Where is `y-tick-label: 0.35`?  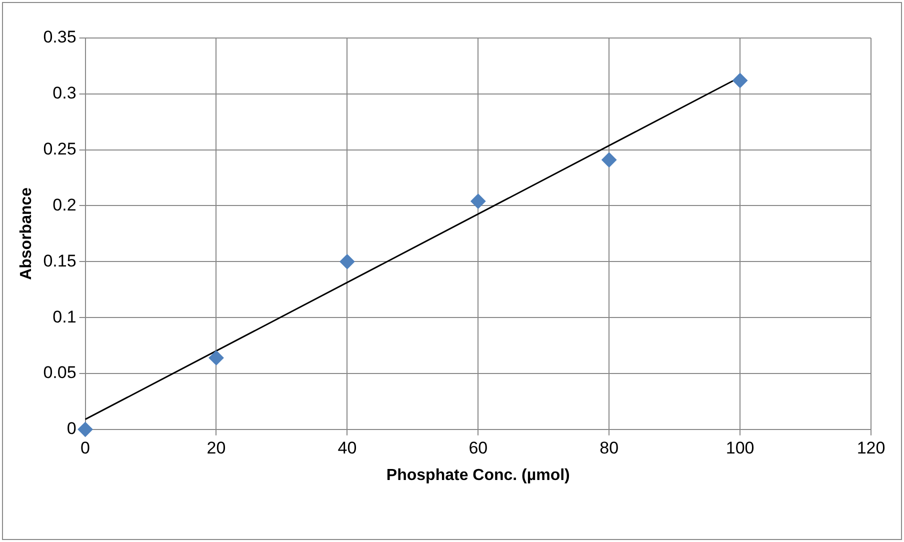 y-tick-label: 0.35 is located at coordinates (59, 37).